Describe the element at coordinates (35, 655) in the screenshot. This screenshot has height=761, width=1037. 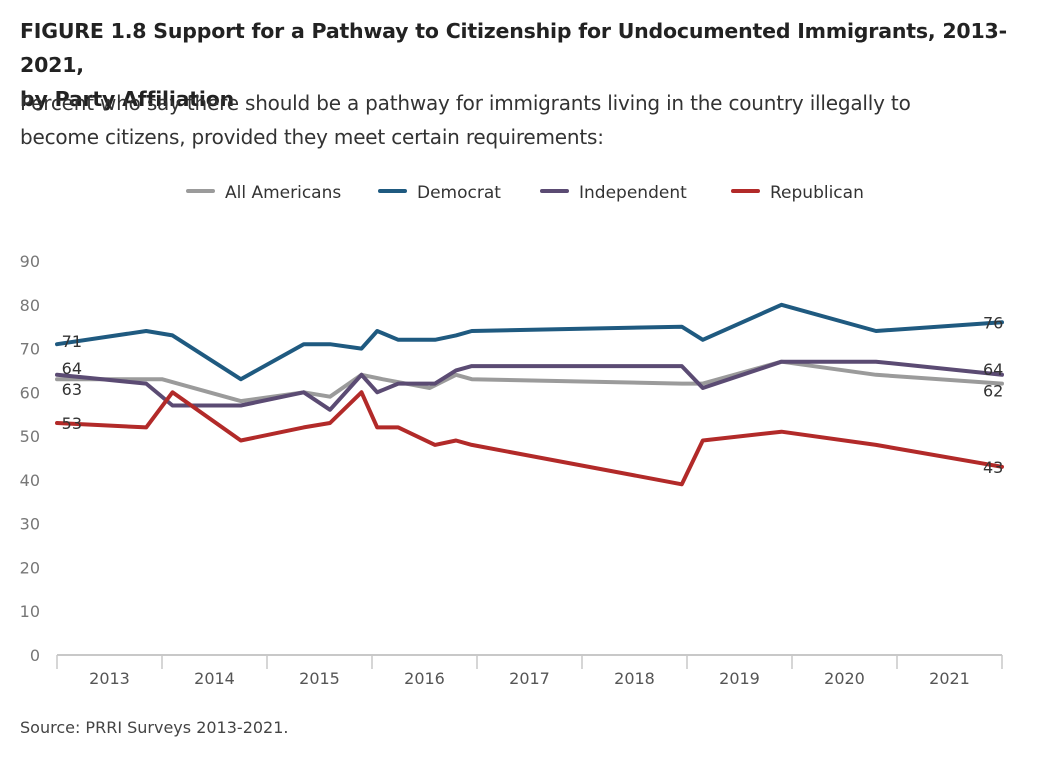
I see `y-tick-label: 0` at that location.